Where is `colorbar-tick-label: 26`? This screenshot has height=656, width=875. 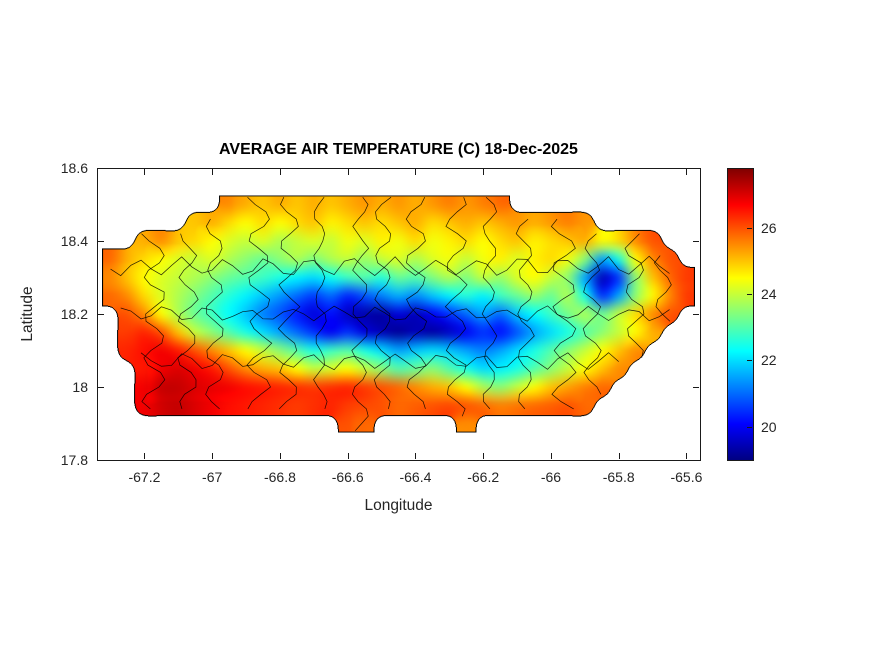 colorbar-tick-label: 26 is located at coordinates (769, 227).